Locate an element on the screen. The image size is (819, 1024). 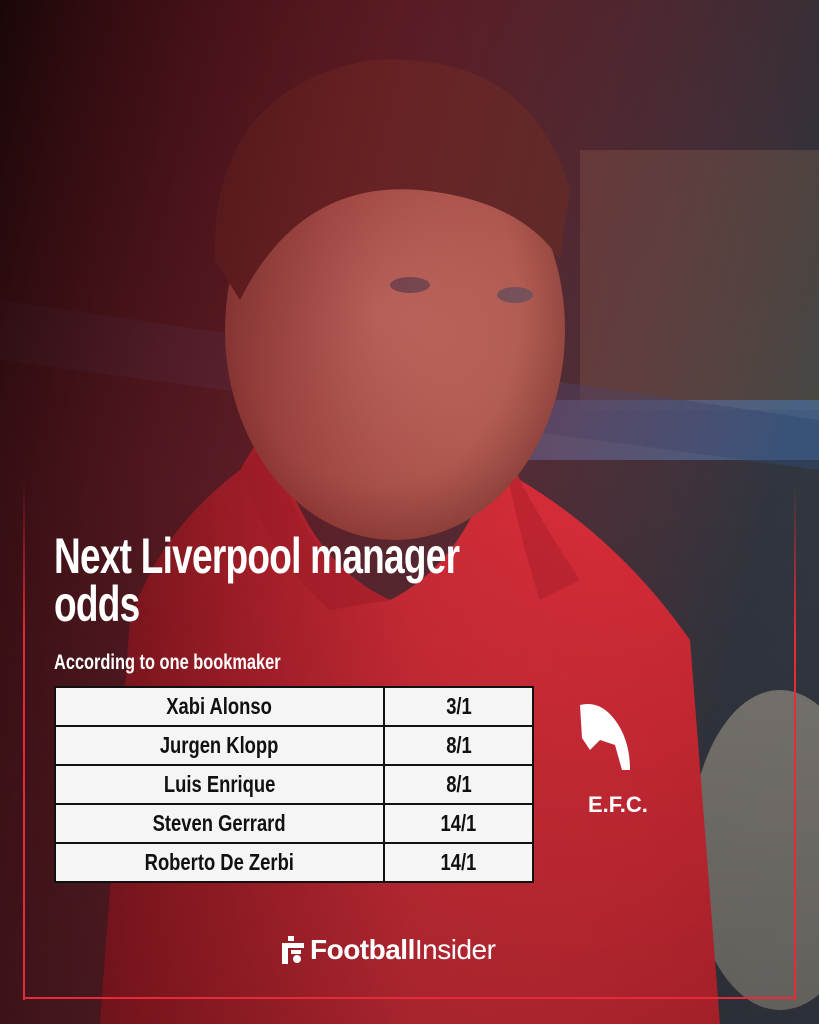
football-insider-logo: Football Insider is located at coordinates (389, 950).